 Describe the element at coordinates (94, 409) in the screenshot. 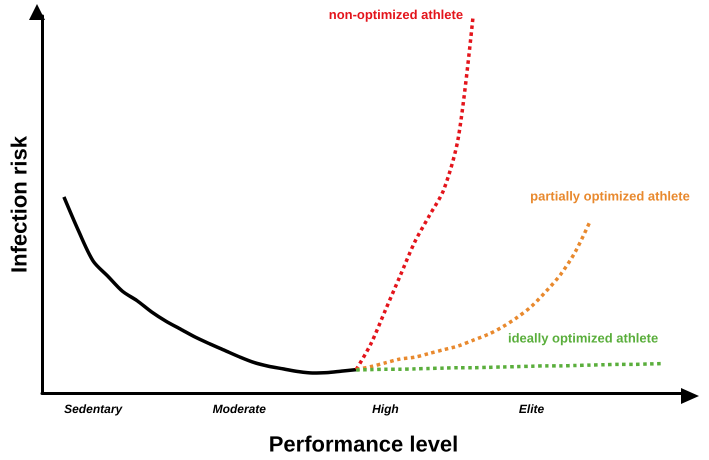

I see `x-tick-label: Sedentary` at that location.